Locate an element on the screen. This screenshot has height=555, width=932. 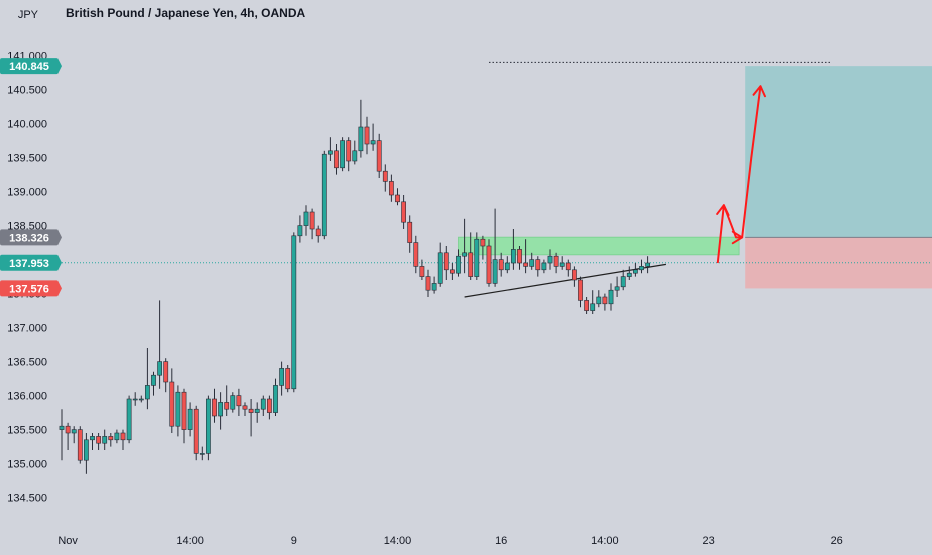
stop-price-badge is located at coordinates (29, 288).